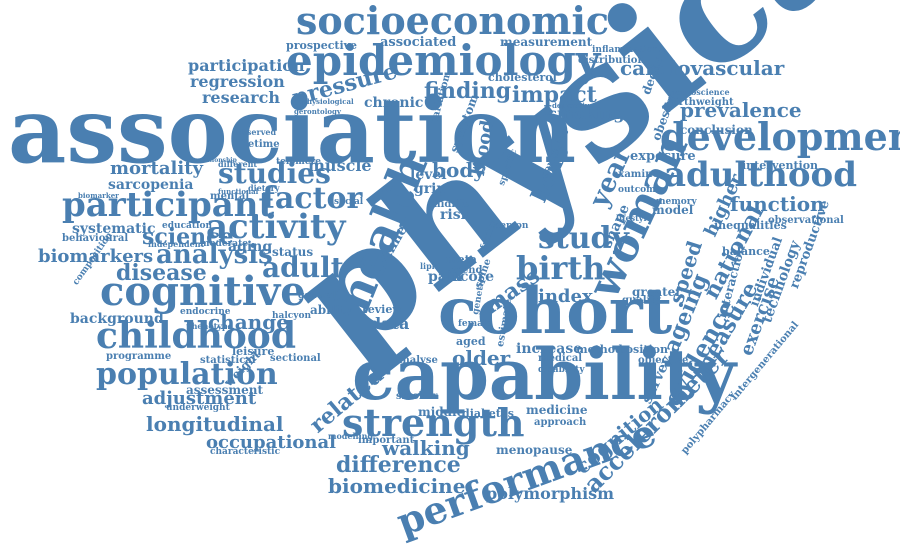 Image resolution: width=900 pixels, height=544 pixels. What do you see at coordinates (641, 300) in the screenshot?
I see `cloud-word: quality` at bounding box center [641, 300].